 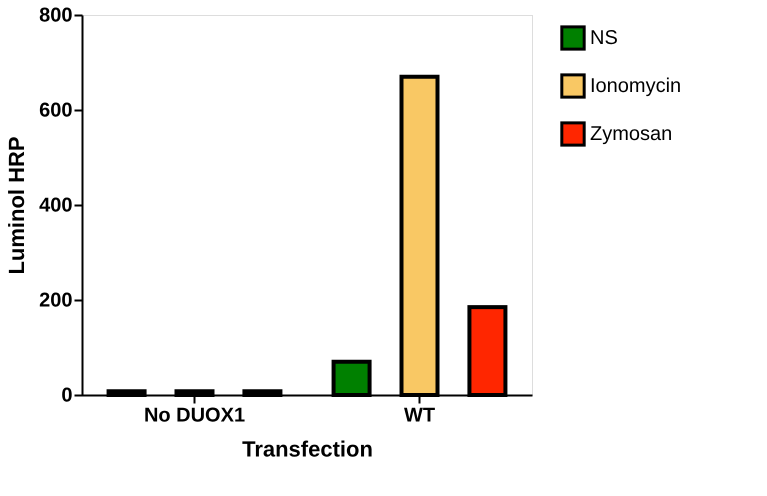 I want to click on x-tick-label: WT, so click(x=420, y=415).